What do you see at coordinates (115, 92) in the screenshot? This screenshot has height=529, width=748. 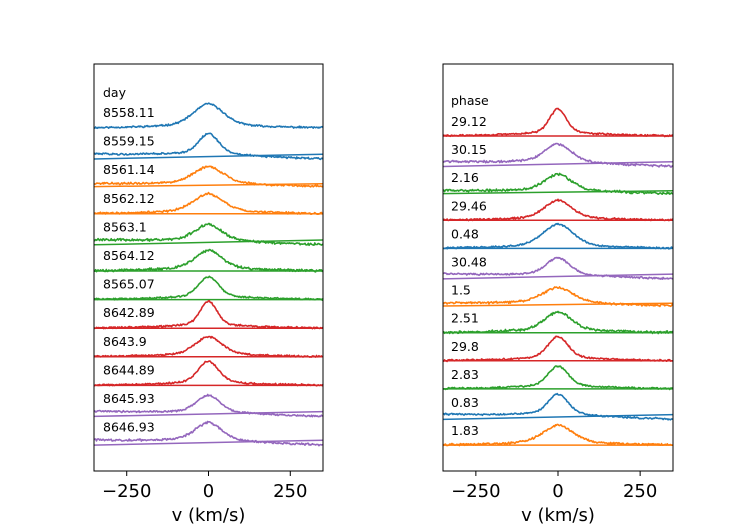 I see `legend-title: day` at bounding box center [115, 92].